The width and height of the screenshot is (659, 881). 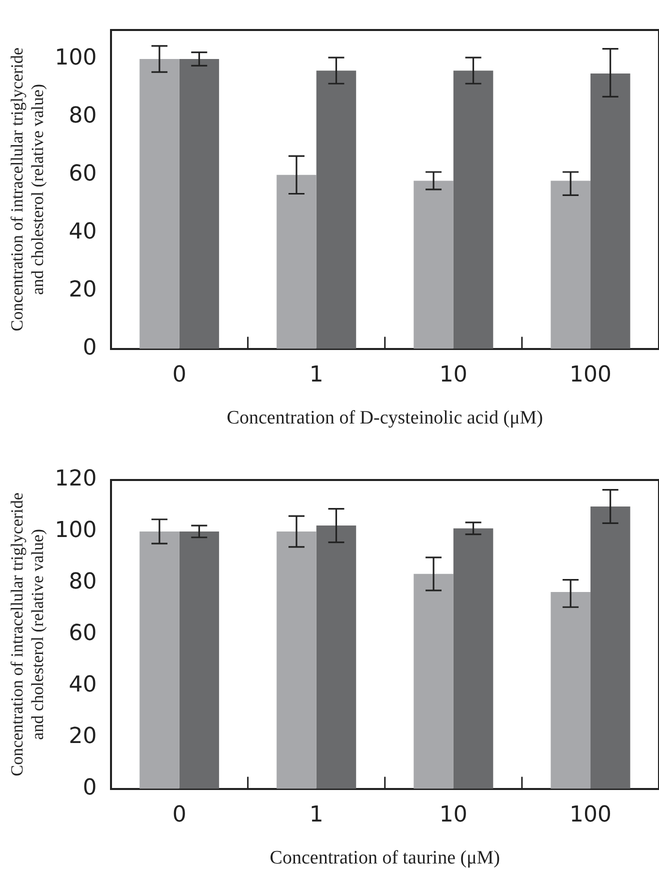 What do you see at coordinates (385, 858) in the screenshot?
I see `x-axis-title: Concentration of taurine (μM)` at bounding box center [385, 858].